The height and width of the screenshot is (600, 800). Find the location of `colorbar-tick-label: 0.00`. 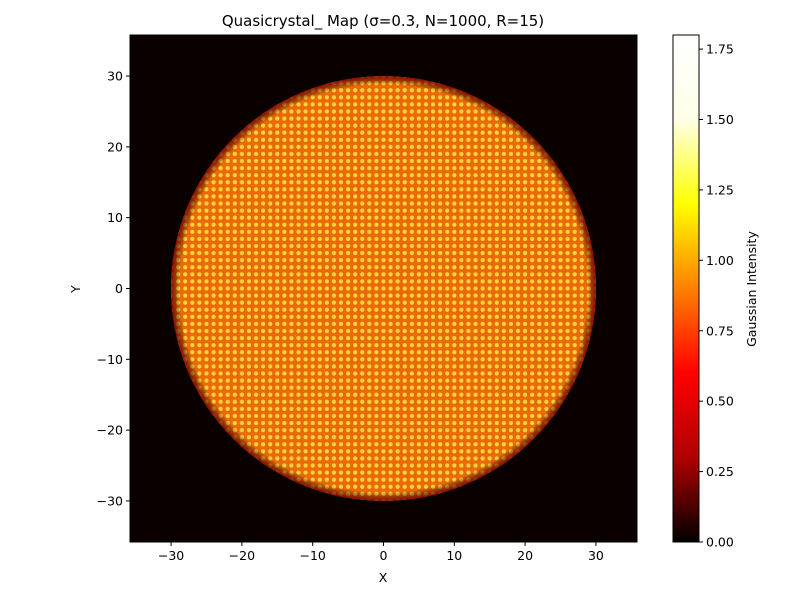

colorbar-tick-label: 0.00 is located at coordinates (720, 542).